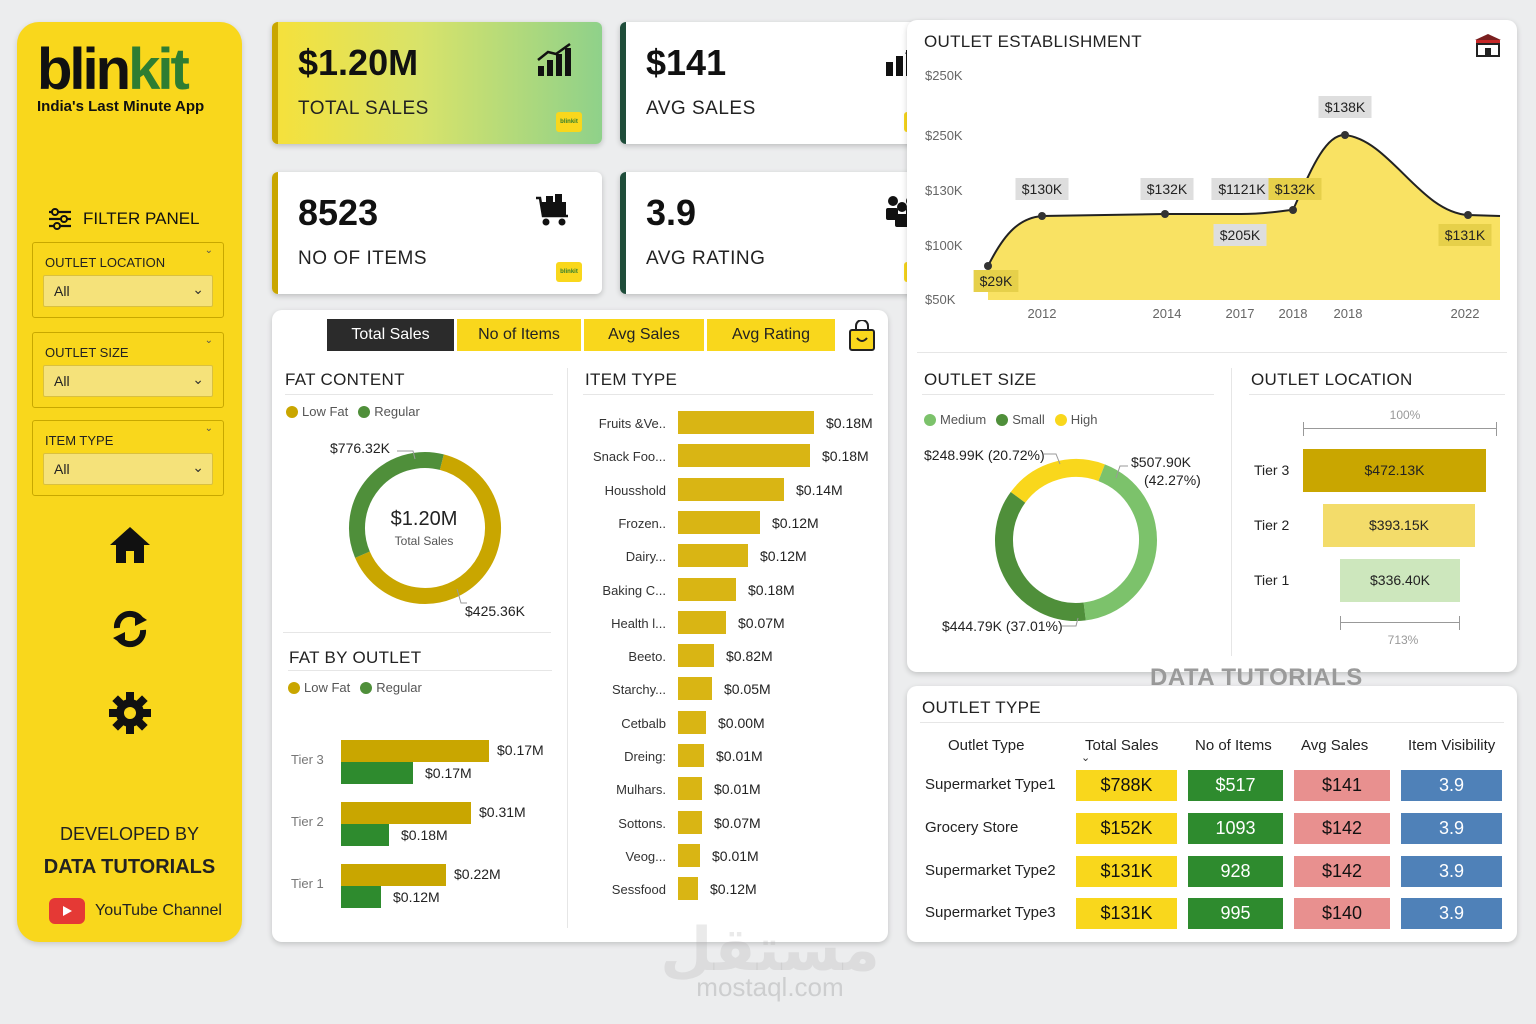 This screenshot has width=1536, height=1024. I want to click on watermark-site: mostaql.com, so click(770, 987).